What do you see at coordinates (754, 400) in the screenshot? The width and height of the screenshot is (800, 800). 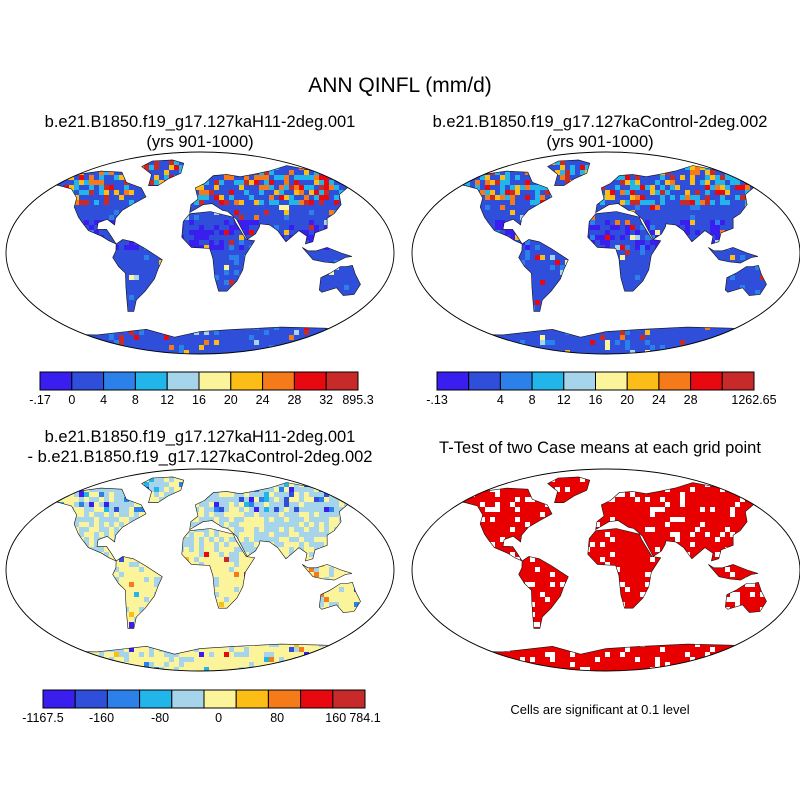 I see `colorbar-tick-label: 1262.65` at bounding box center [754, 400].